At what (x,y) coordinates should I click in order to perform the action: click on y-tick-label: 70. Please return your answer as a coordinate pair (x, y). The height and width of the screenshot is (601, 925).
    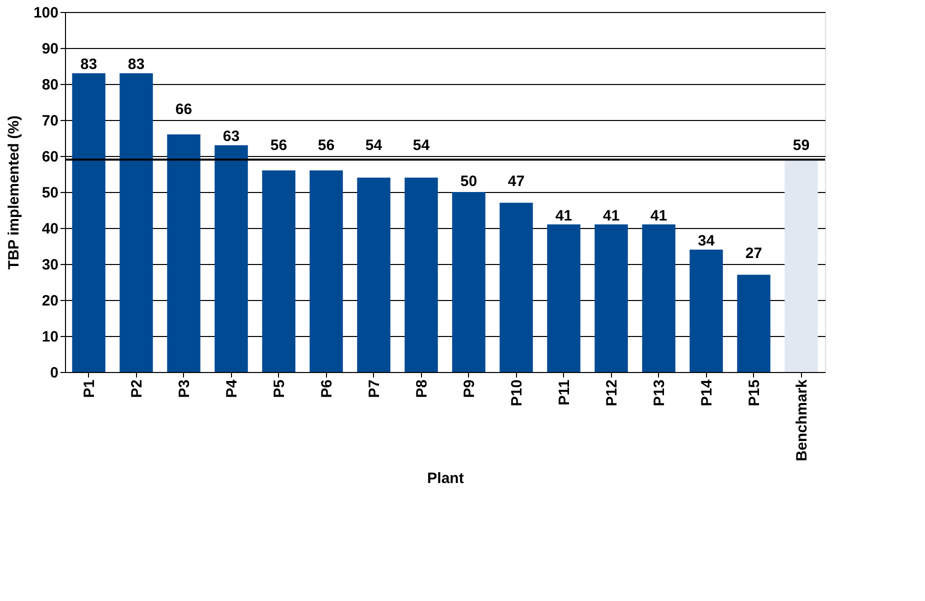
    Looking at the image, I should click on (50, 121).